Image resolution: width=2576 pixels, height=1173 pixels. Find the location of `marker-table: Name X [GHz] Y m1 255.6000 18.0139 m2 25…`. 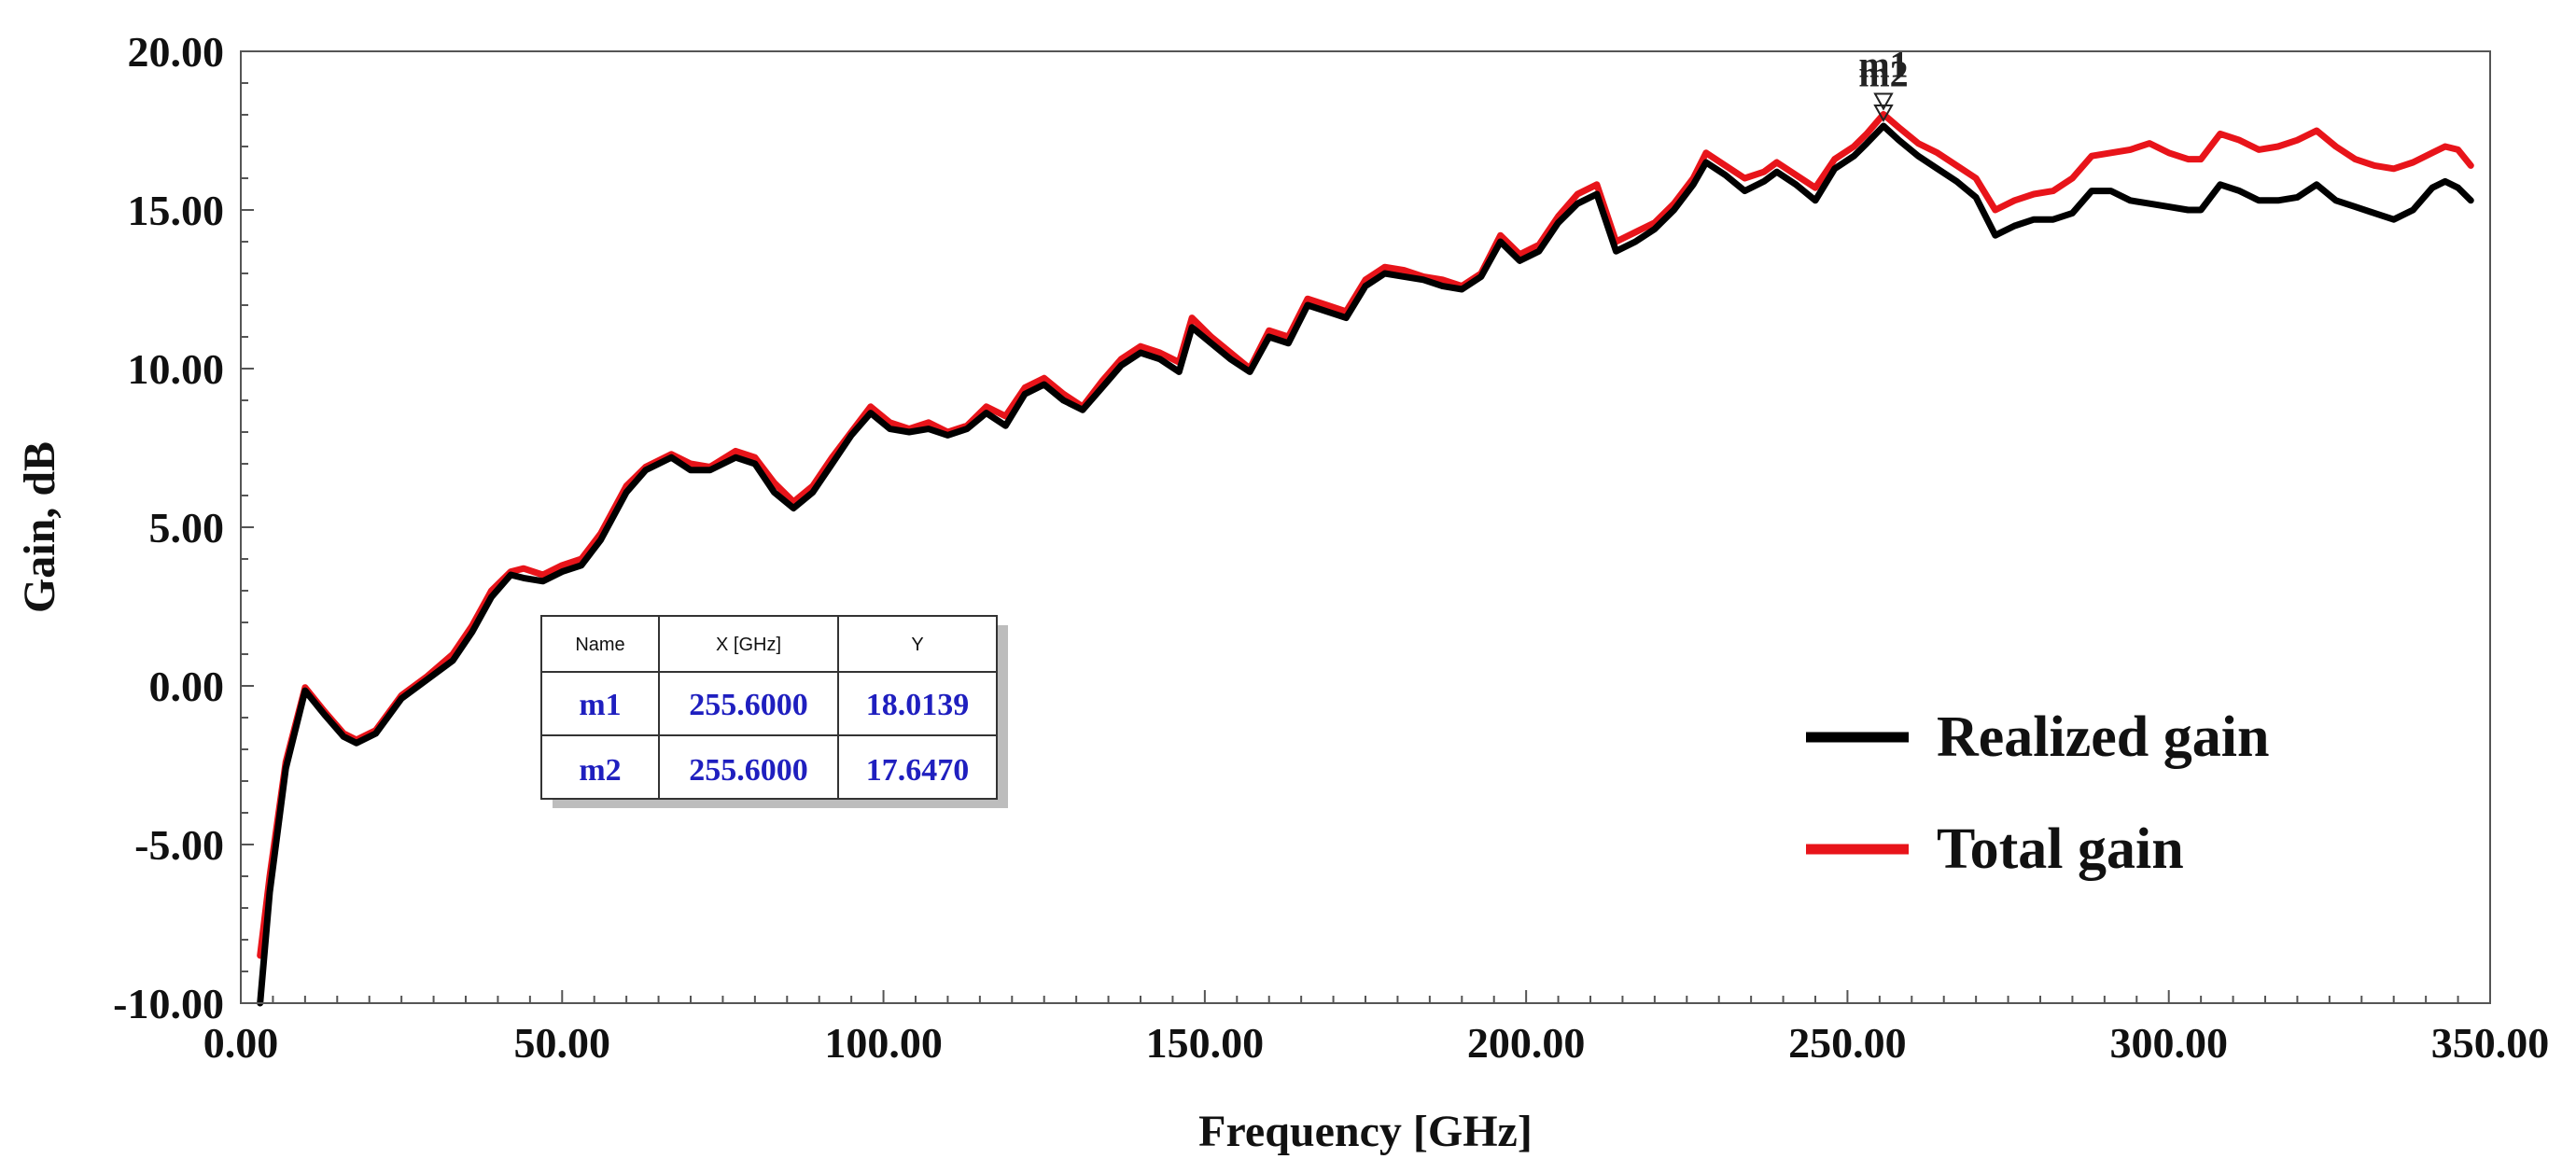

marker-table: Name X [GHz] Y m1 255.6000 18.0139 m2 25… is located at coordinates (774, 711).